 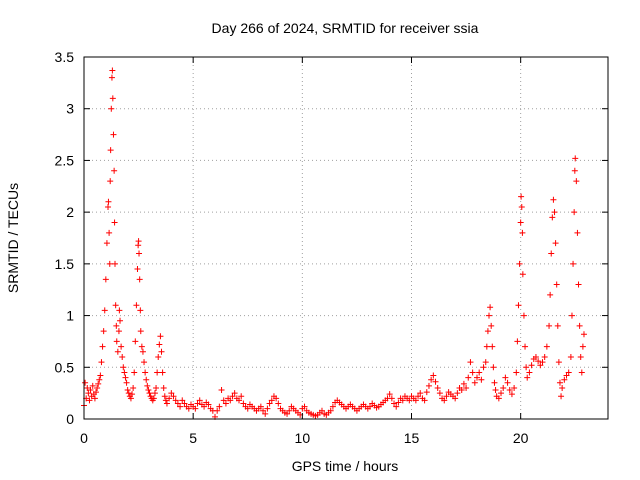 I want to click on y-tick-label: 3, so click(x=70, y=109).